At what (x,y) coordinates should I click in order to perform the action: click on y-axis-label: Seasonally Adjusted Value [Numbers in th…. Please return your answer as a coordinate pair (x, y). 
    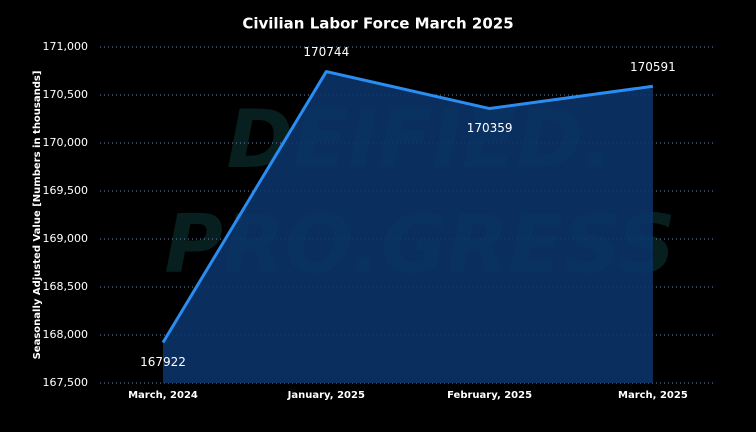
    Looking at the image, I should click on (37, 215).